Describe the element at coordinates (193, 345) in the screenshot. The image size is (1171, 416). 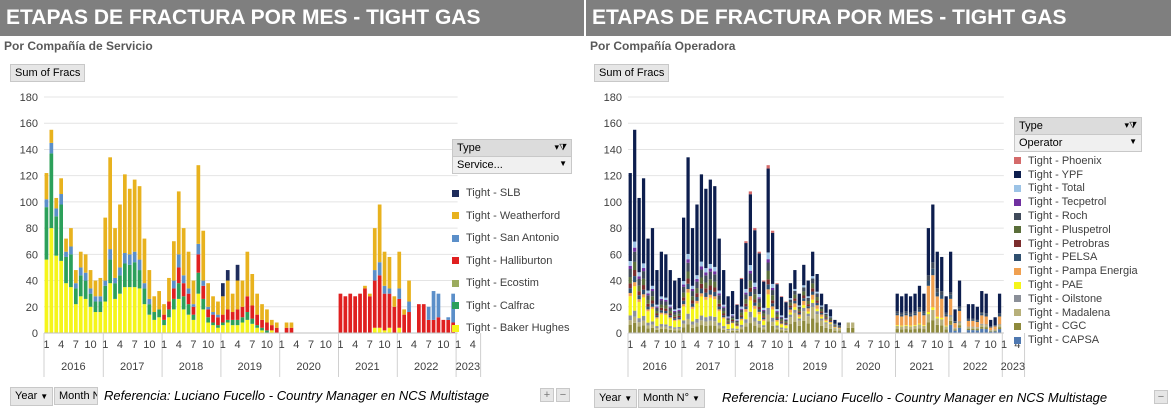
I see `x-tick-label: 7` at that location.